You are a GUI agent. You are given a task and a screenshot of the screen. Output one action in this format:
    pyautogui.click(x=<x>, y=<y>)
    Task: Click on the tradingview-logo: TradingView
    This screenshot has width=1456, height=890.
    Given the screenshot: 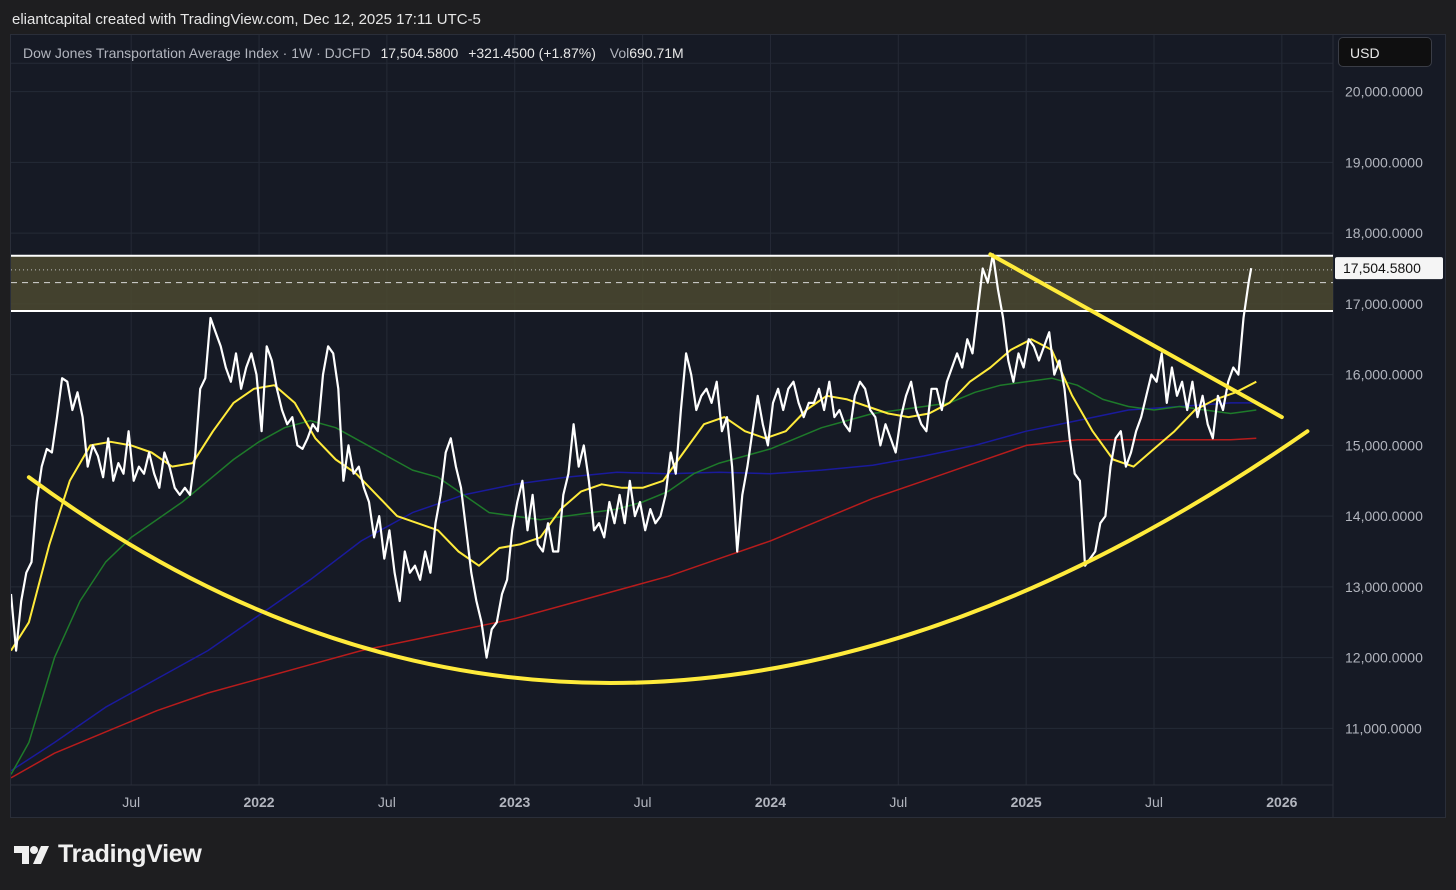 What is the action you would take?
    pyautogui.click(x=108, y=854)
    